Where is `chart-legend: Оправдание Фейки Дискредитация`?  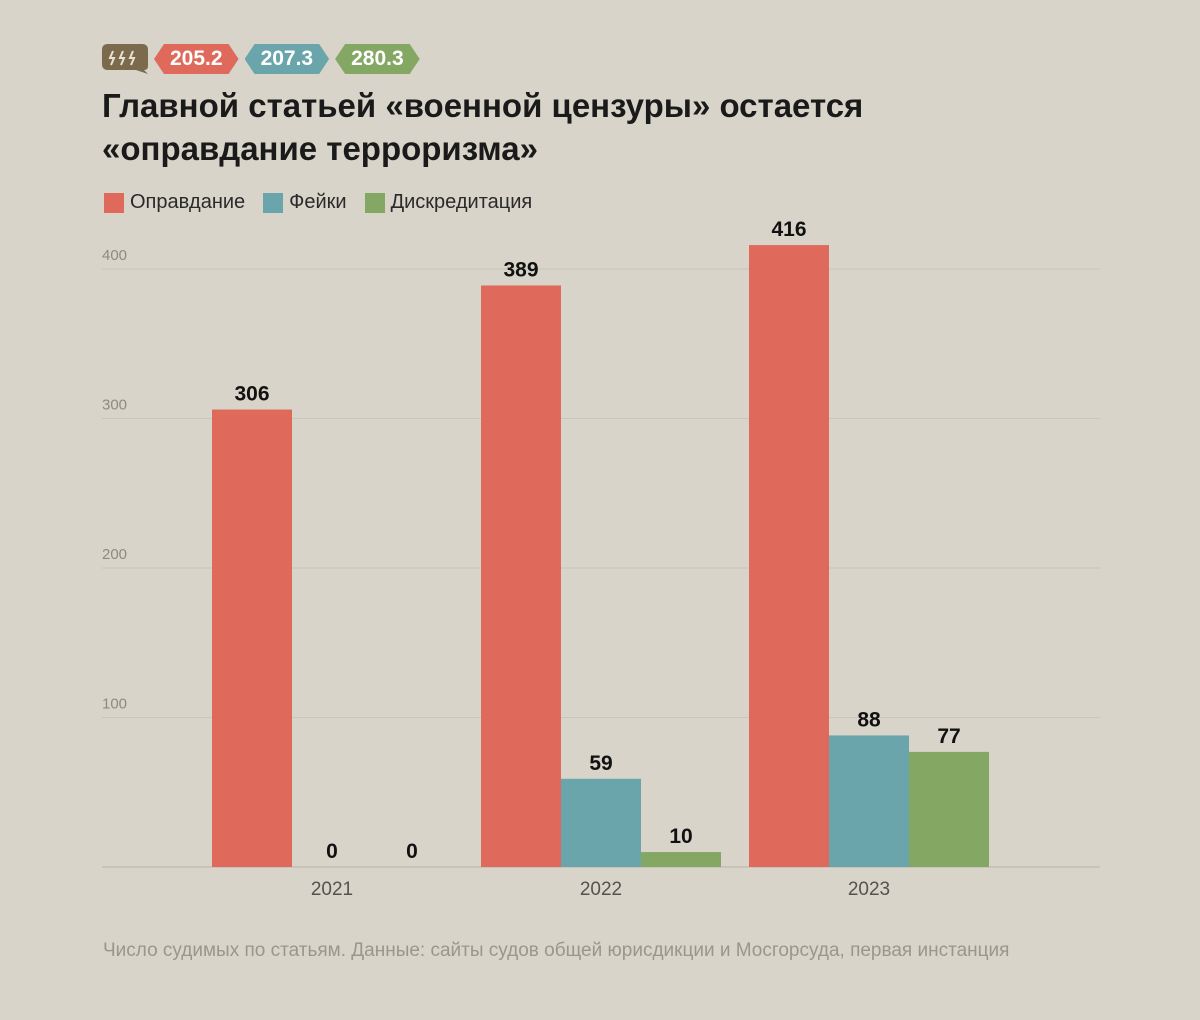
chart-legend: Оправдание Фейки Дискредитация is located at coordinates (318, 202).